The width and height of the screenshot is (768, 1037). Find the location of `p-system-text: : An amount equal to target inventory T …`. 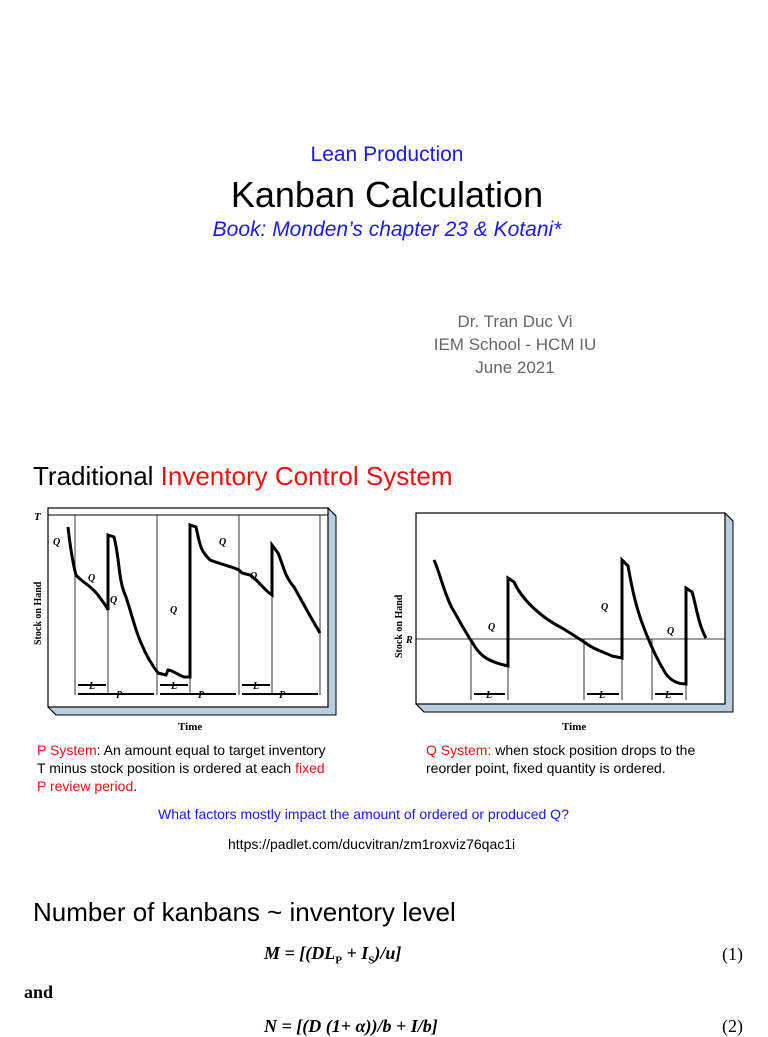

p-system-text: : An amount equal to target inventory T … is located at coordinates (181, 759).